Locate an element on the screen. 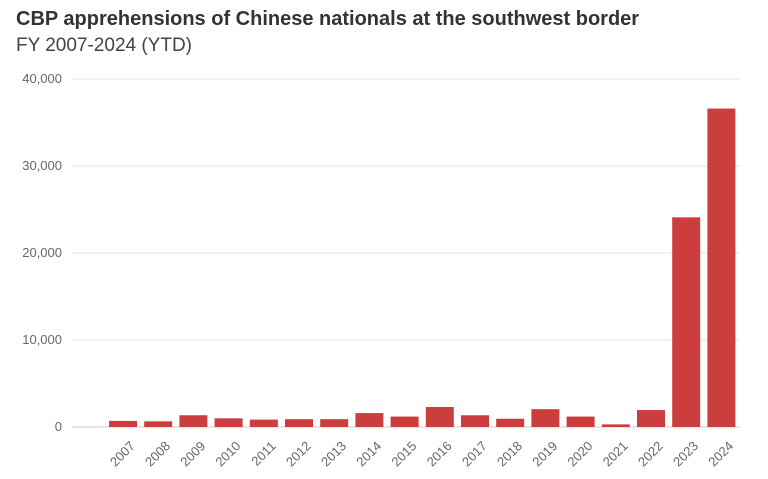 This screenshot has height=479, width=768. bar-2020 is located at coordinates (580, 421).